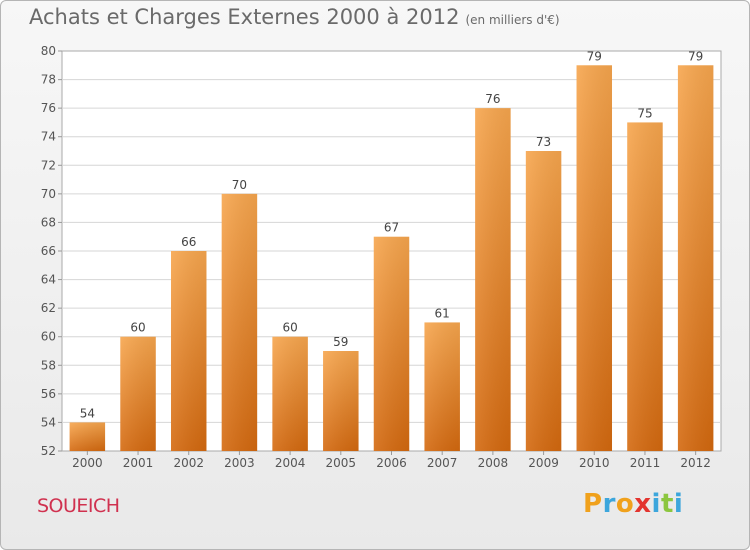 The width and height of the screenshot is (750, 550). Describe the element at coordinates (290, 463) in the screenshot. I see `x-tick-label: 2004` at that location.